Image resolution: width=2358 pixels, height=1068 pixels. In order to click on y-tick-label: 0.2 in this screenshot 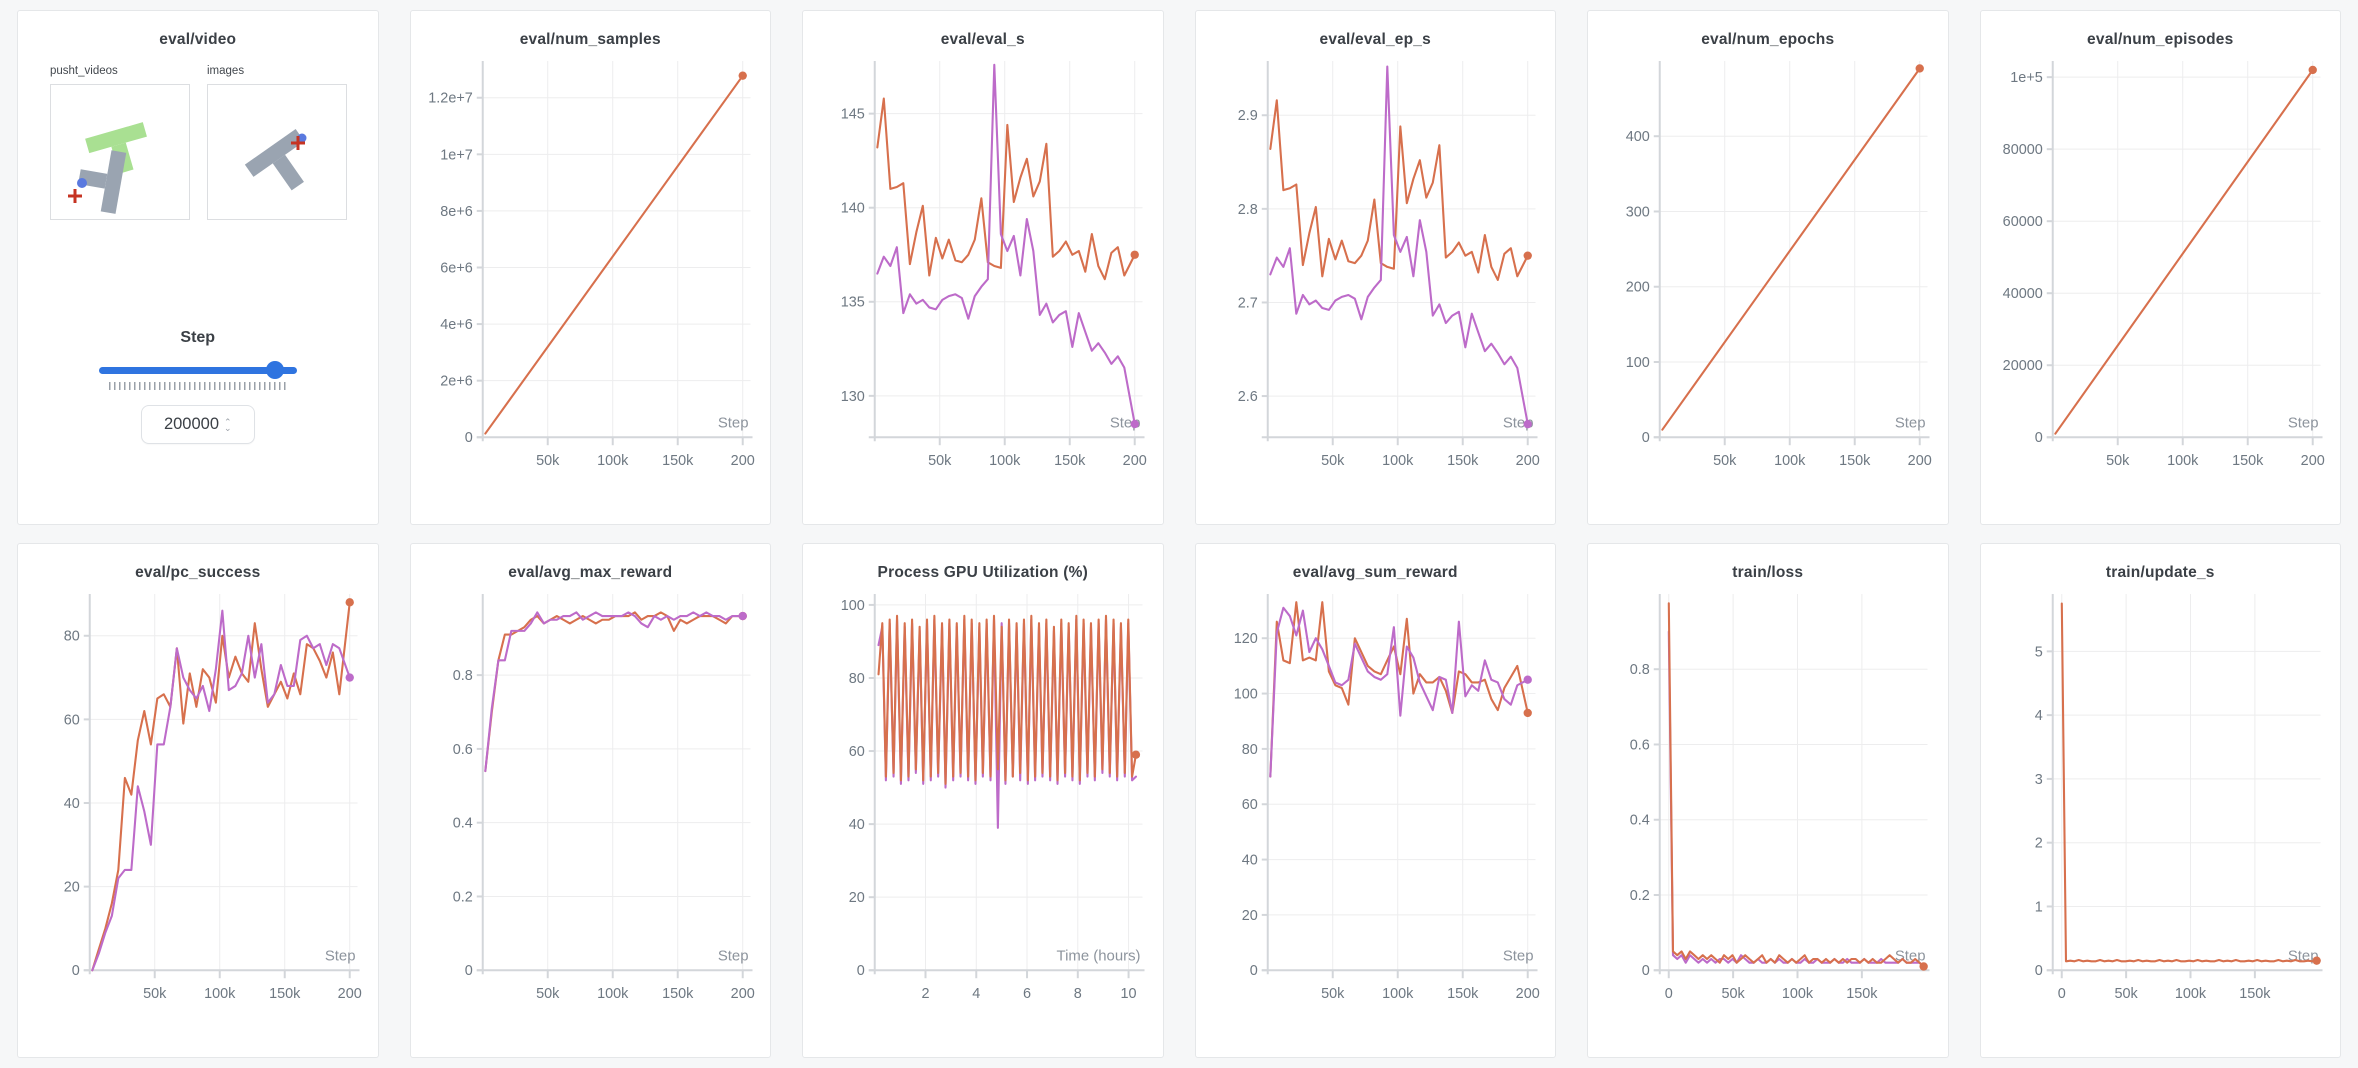, I will do `click(462, 897)`.